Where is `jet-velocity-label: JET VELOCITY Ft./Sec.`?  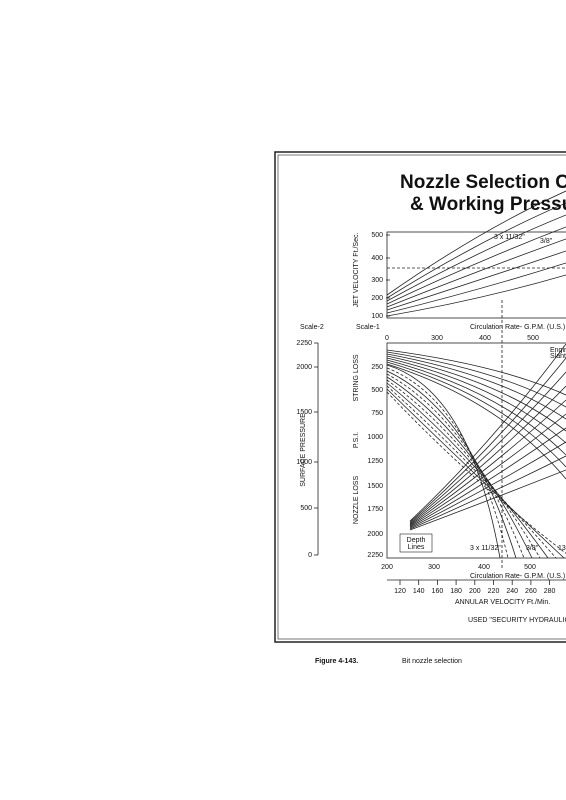
jet-velocity-label: JET VELOCITY Ft./Sec. is located at coordinates (356, 270).